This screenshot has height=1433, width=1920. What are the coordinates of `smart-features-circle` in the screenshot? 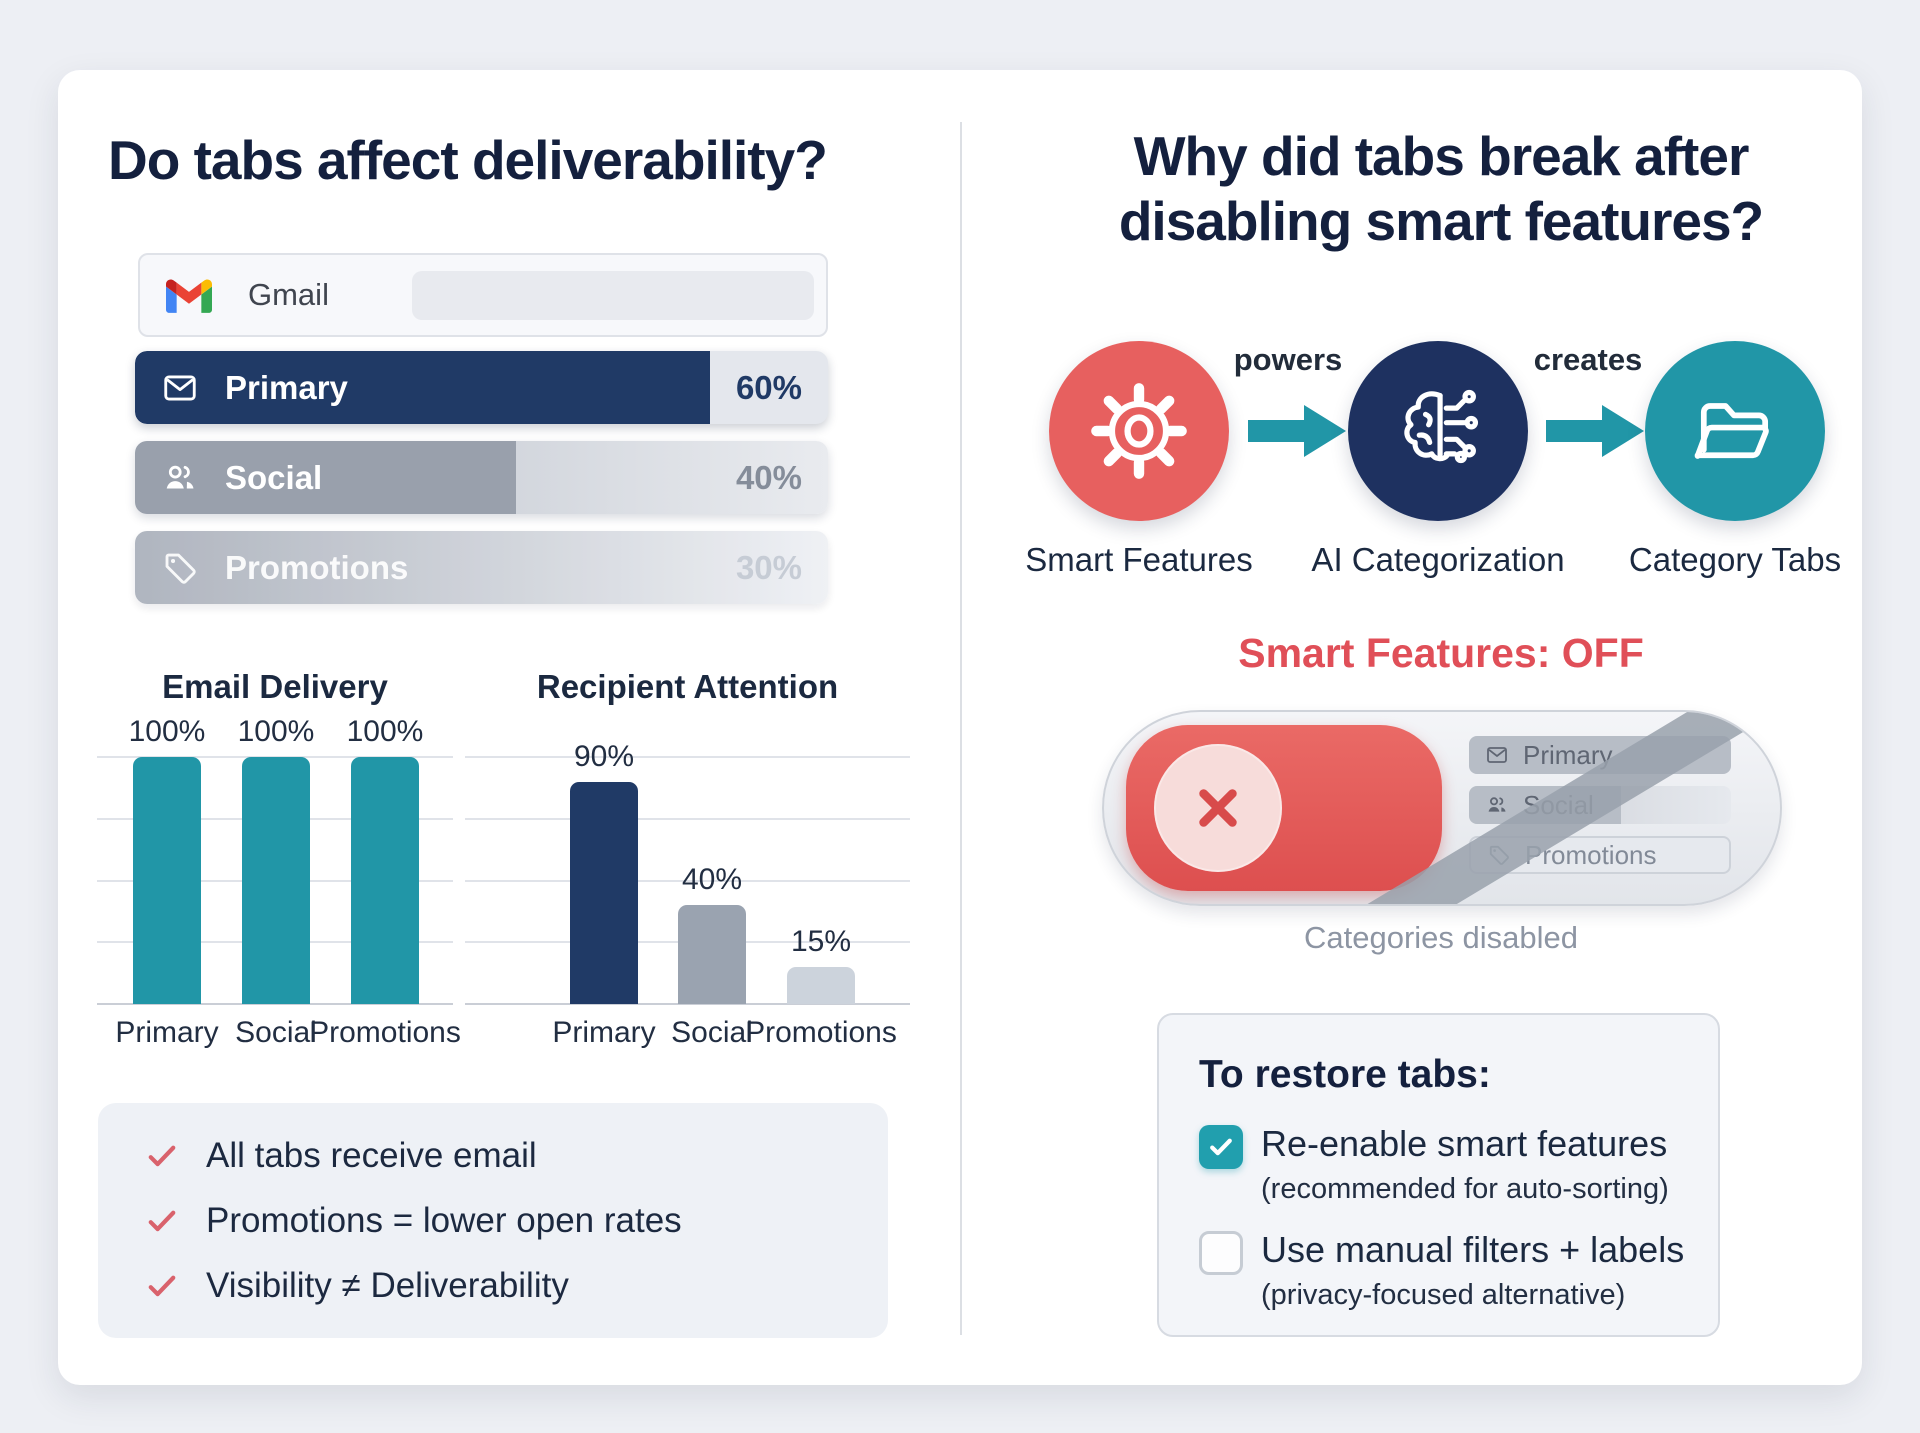 It's located at (1139, 431).